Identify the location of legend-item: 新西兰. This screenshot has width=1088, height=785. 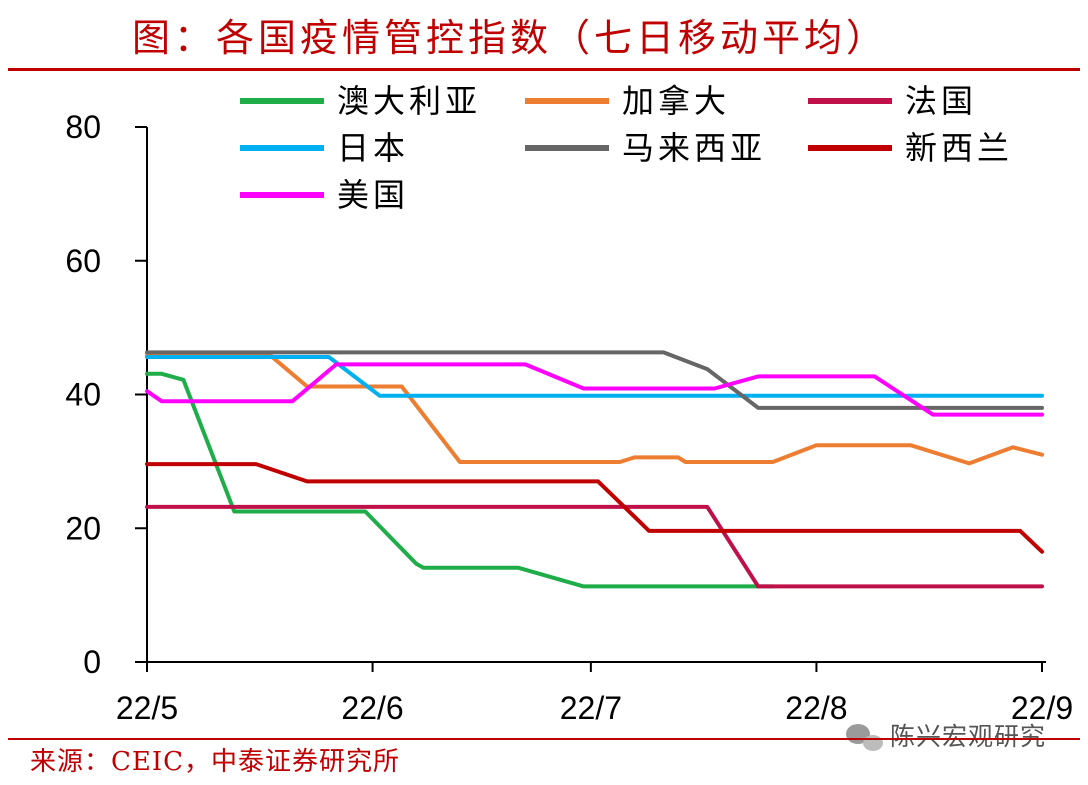
(910, 148).